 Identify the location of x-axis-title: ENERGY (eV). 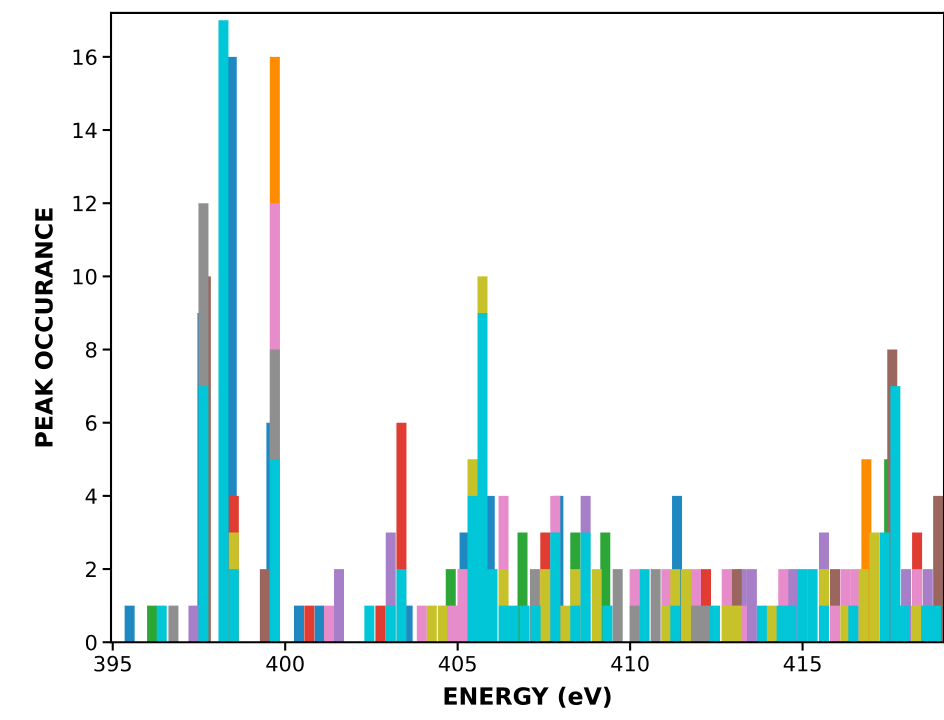
(527, 697).